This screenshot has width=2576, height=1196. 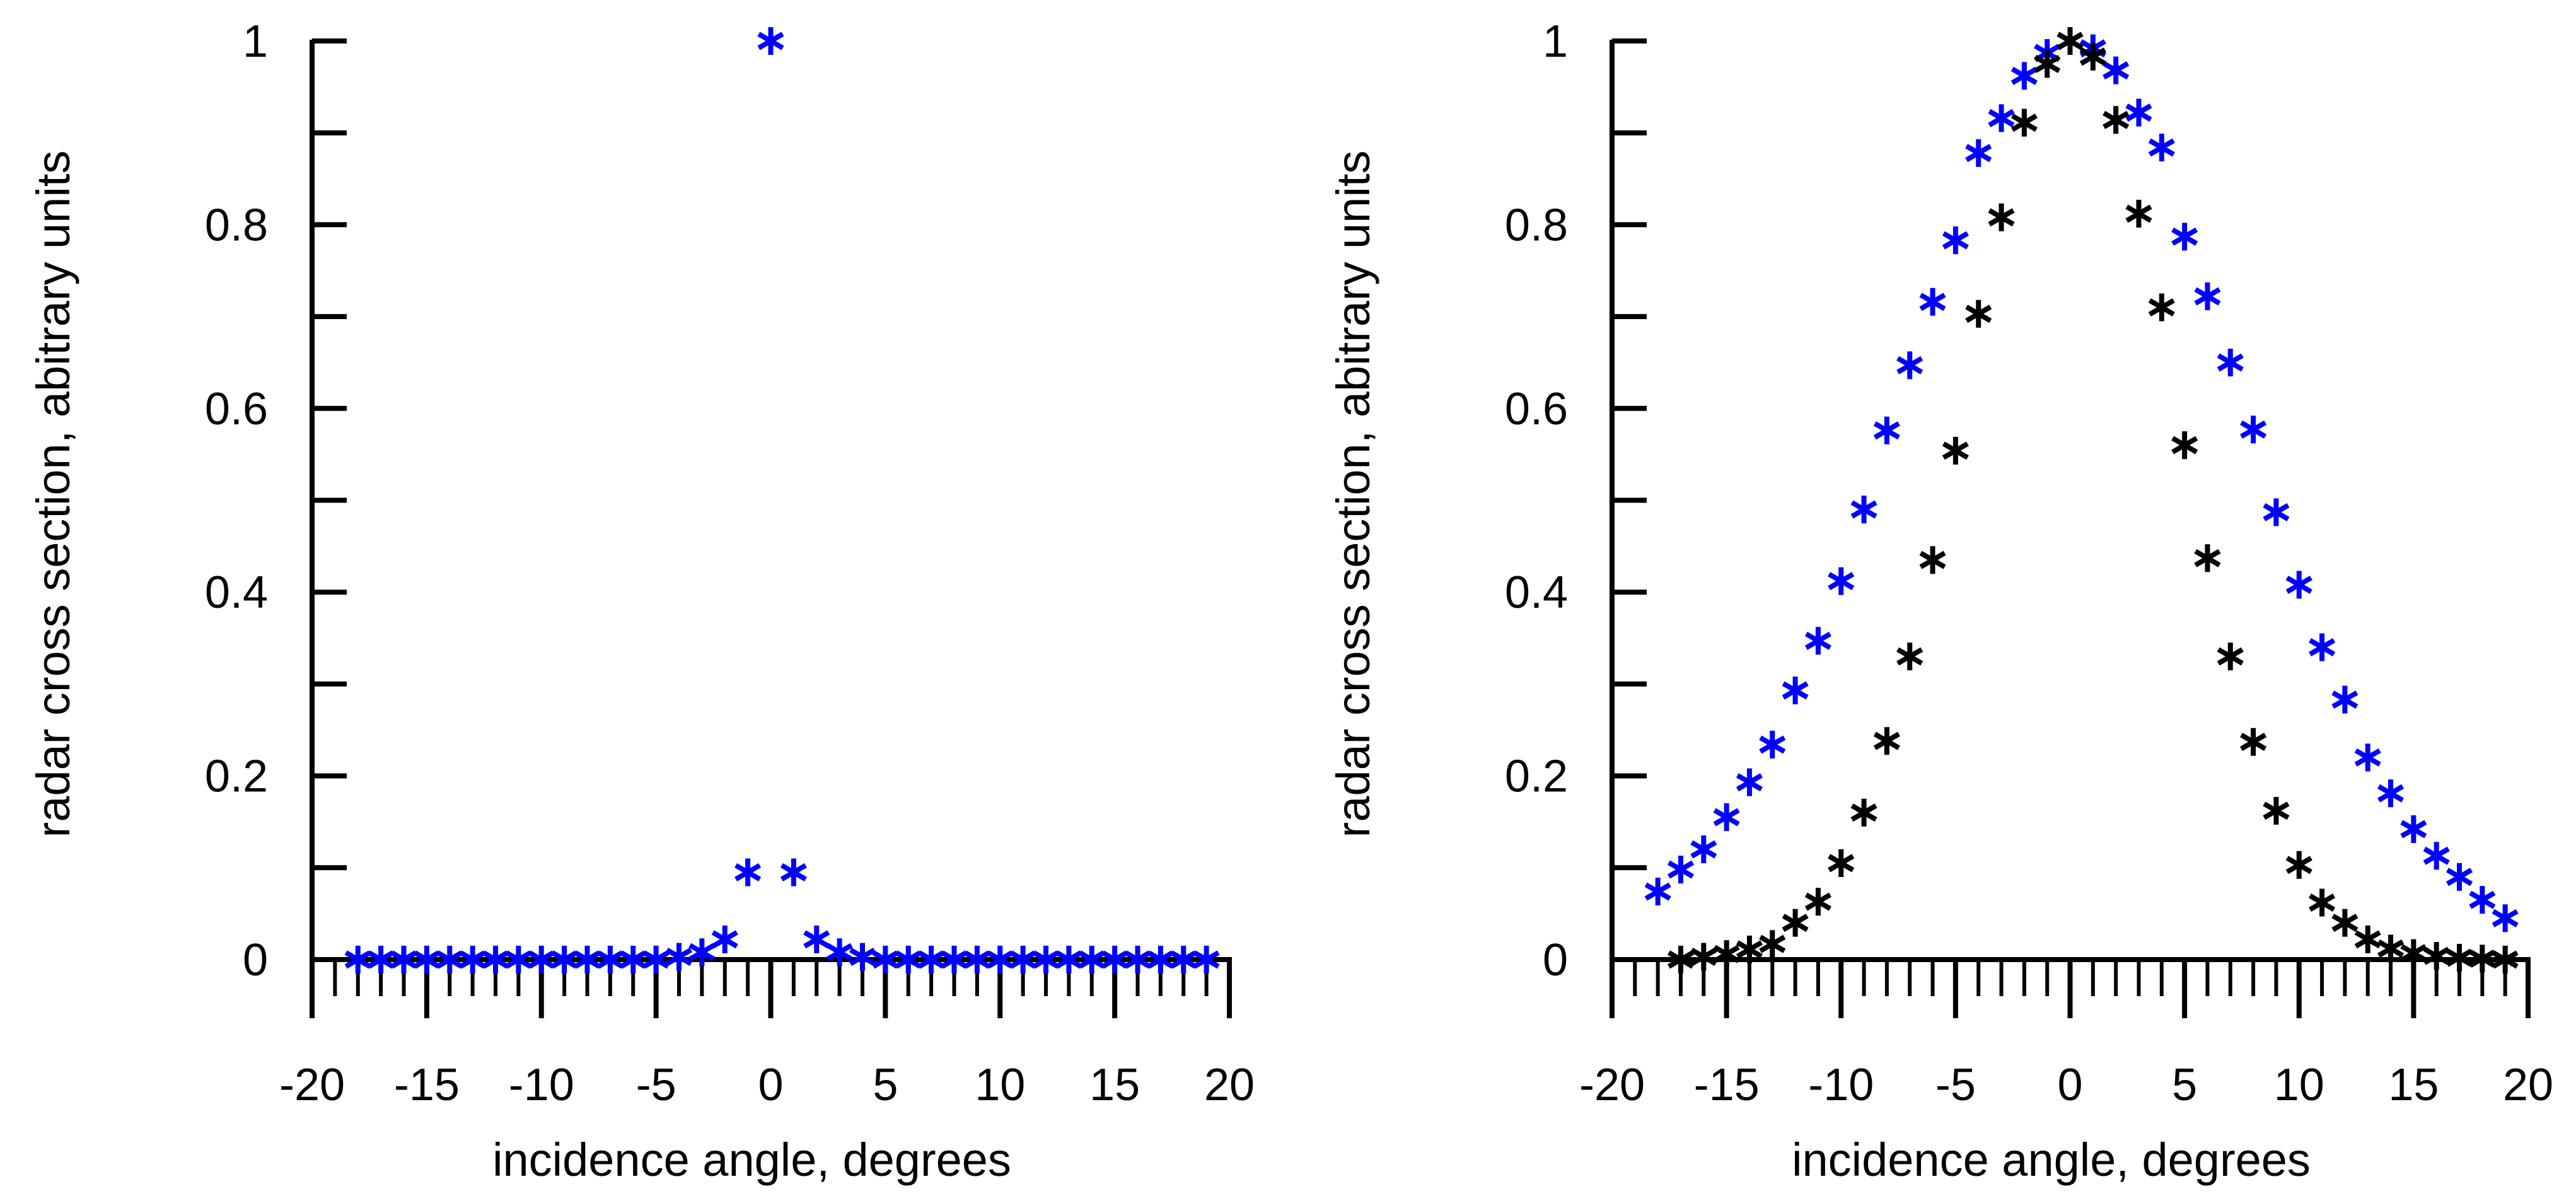 What do you see at coordinates (1353, 494) in the screenshot?
I see `y-axis-title: radar cross section, abitrary units` at bounding box center [1353, 494].